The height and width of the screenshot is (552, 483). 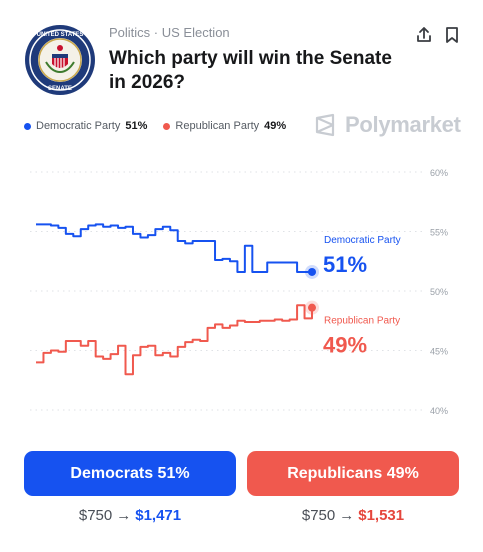 I want to click on legend-item-democratic: Democratic Party 51%, so click(x=85, y=126).